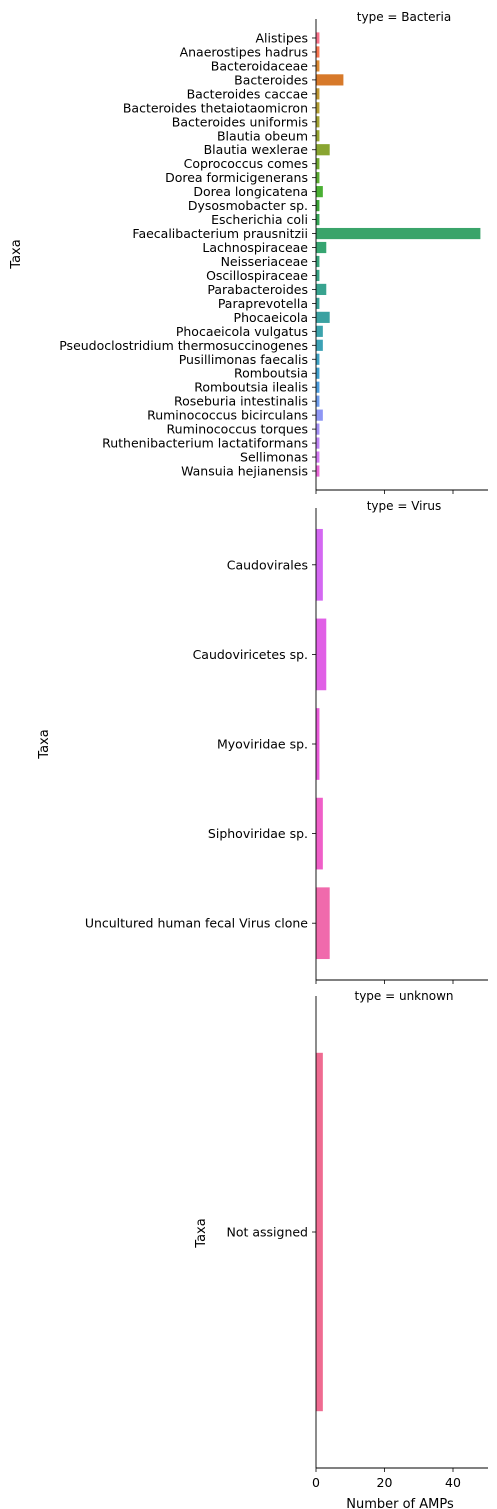  What do you see at coordinates (244, 51) in the screenshot?
I see `category-label: Anaerostipes hadrus` at bounding box center [244, 51].